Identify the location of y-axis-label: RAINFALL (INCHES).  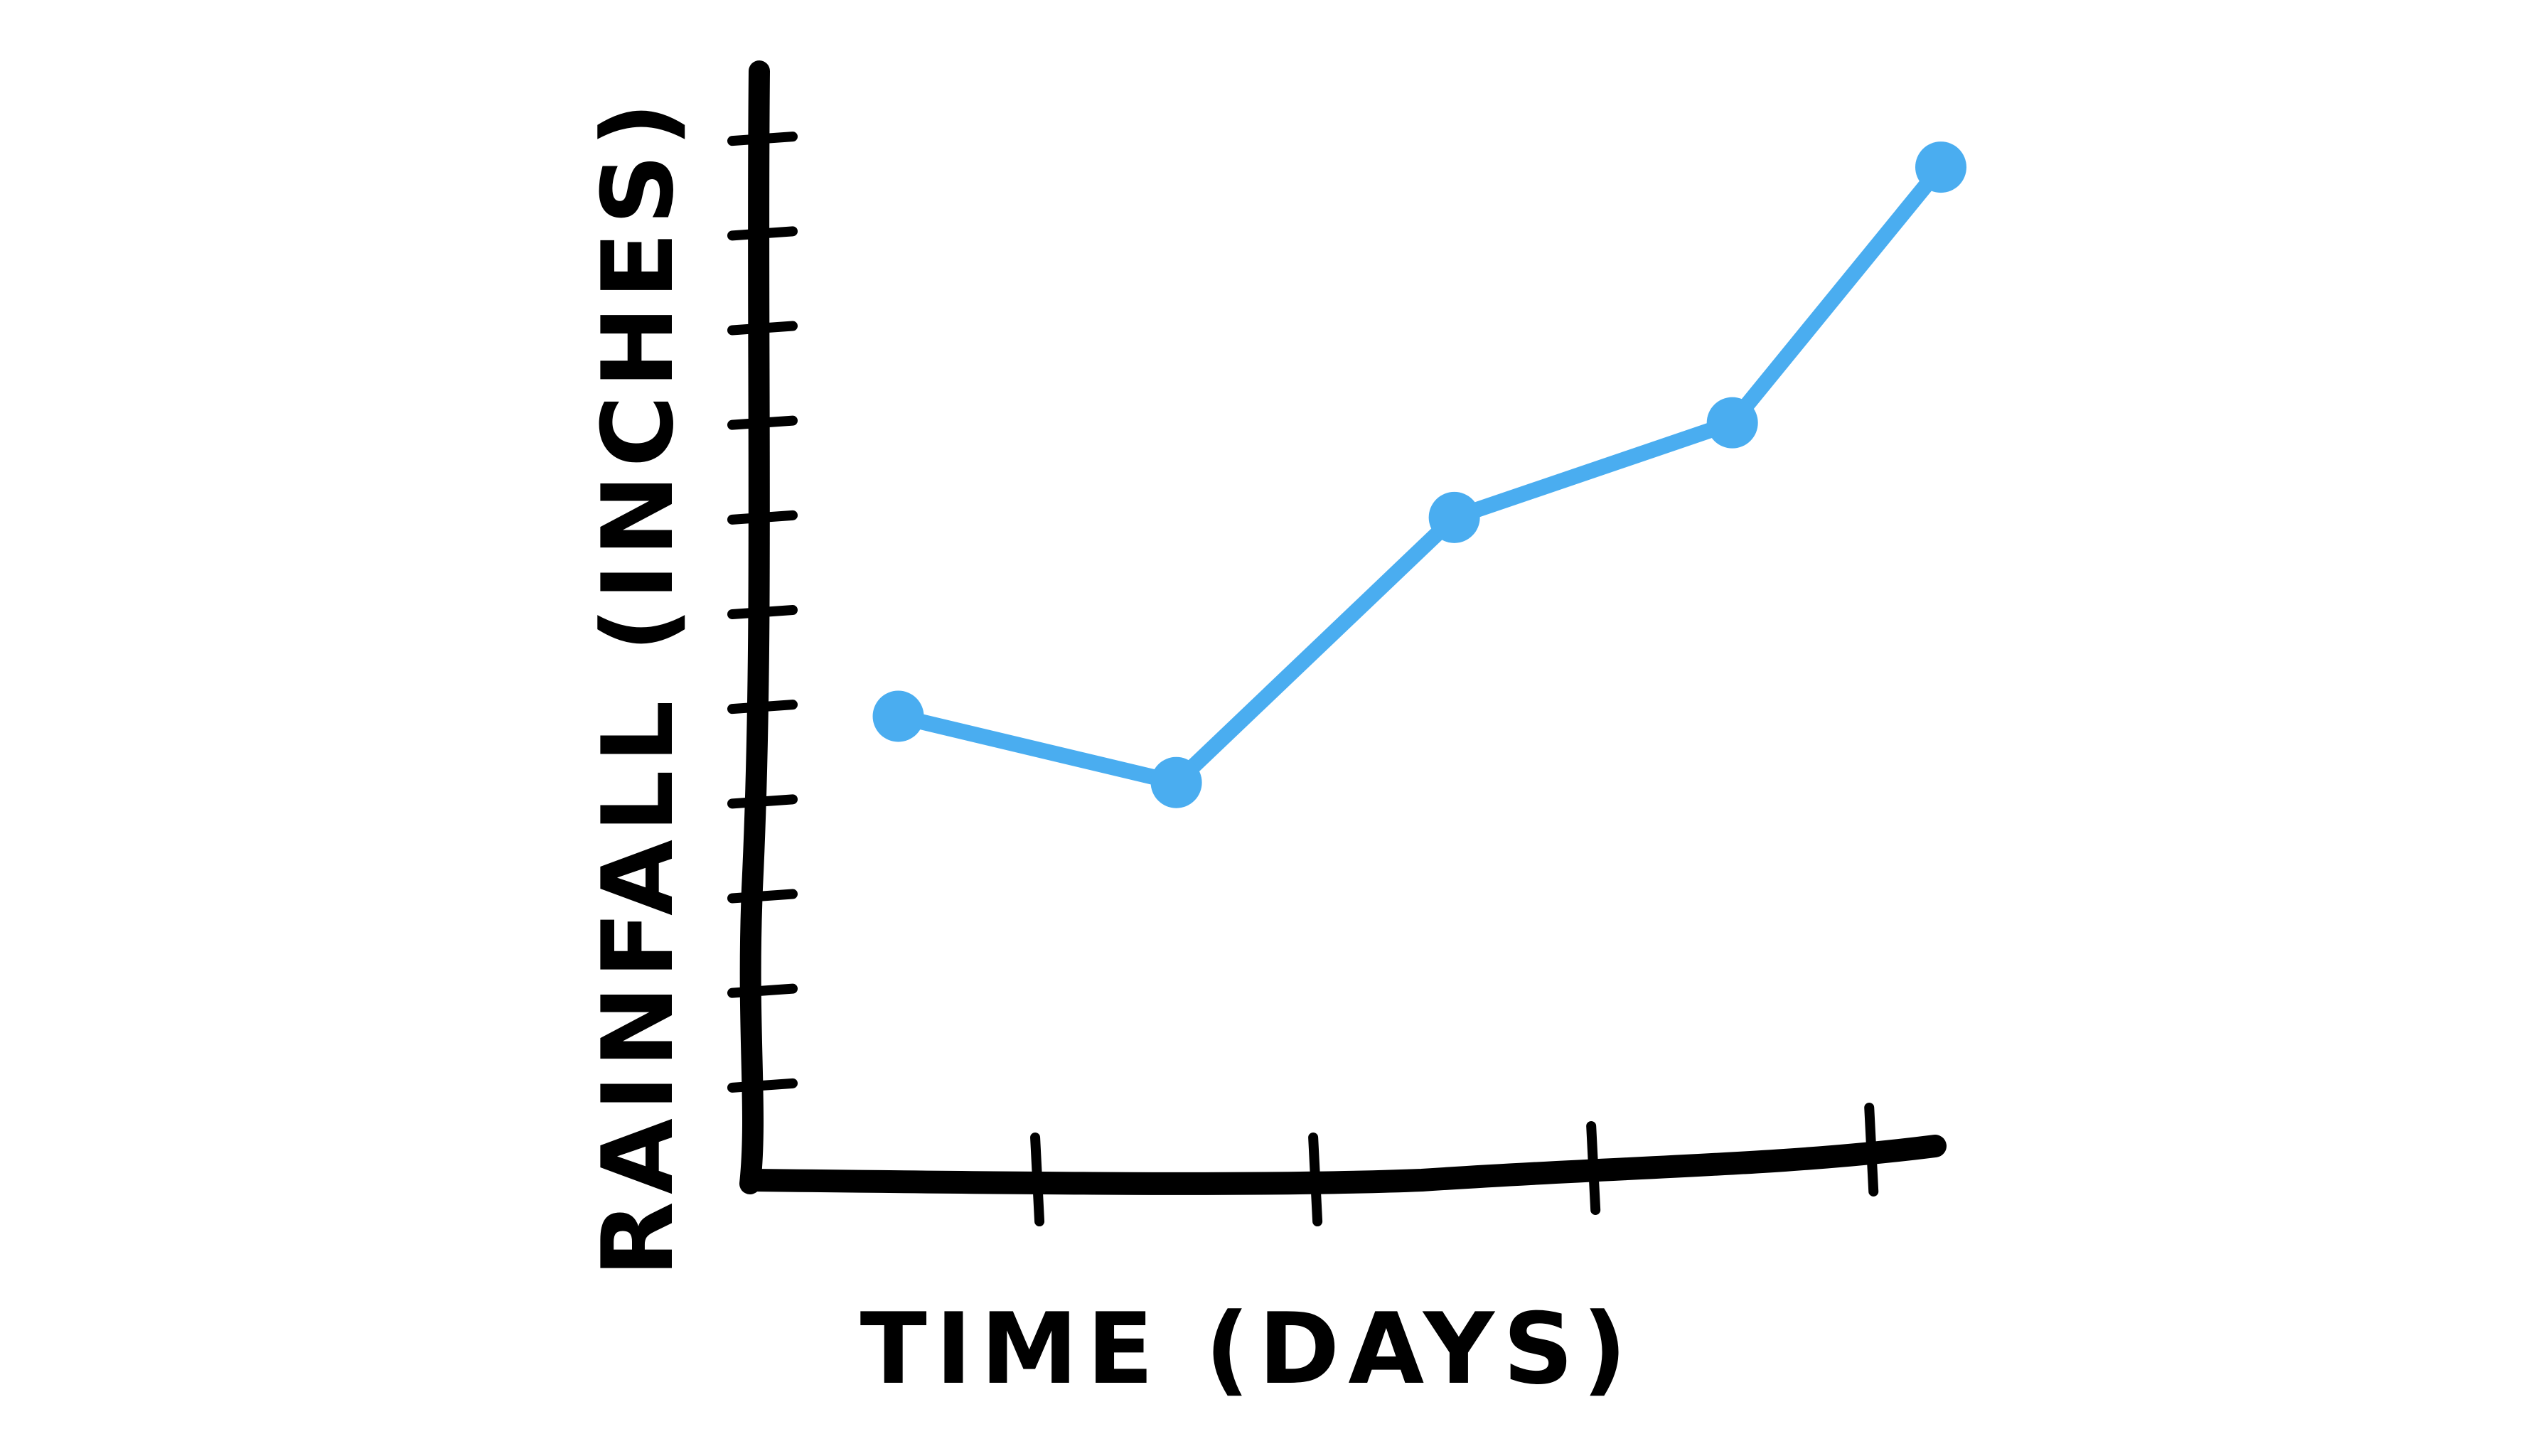
(638, 686).